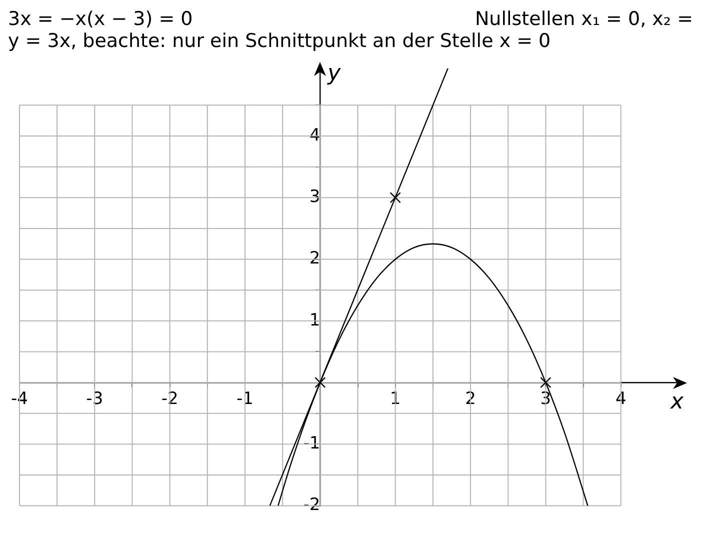  Describe the element at coordinates (583, 19) in the screenshot. I see `text: Nullstellen x₁ = 0, x₂ =` at that location.